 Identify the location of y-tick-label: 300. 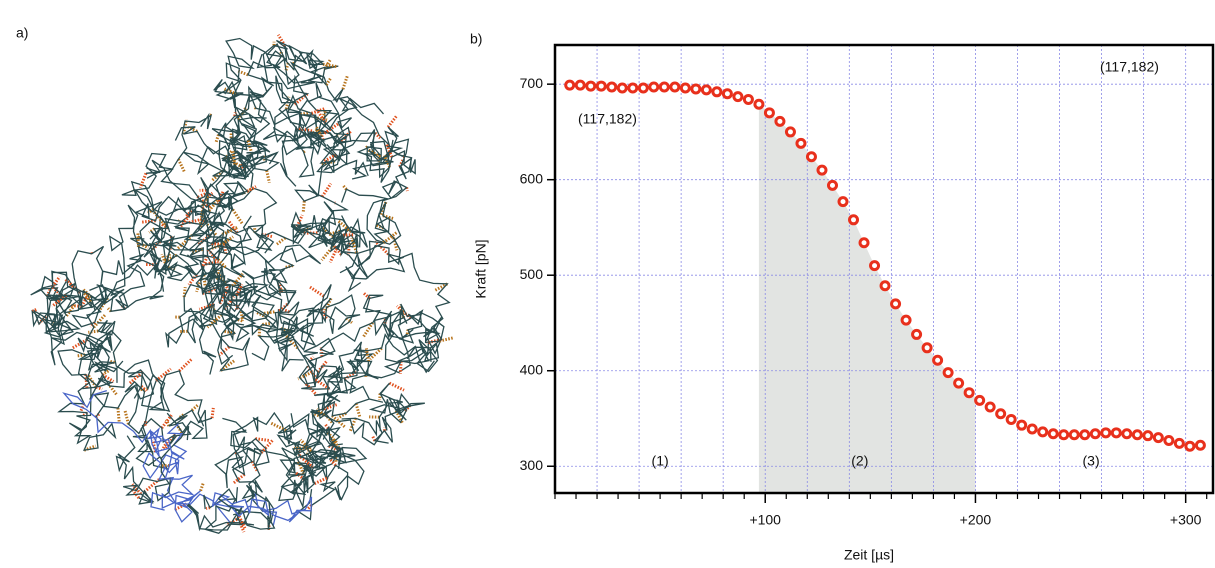
(532, 465).